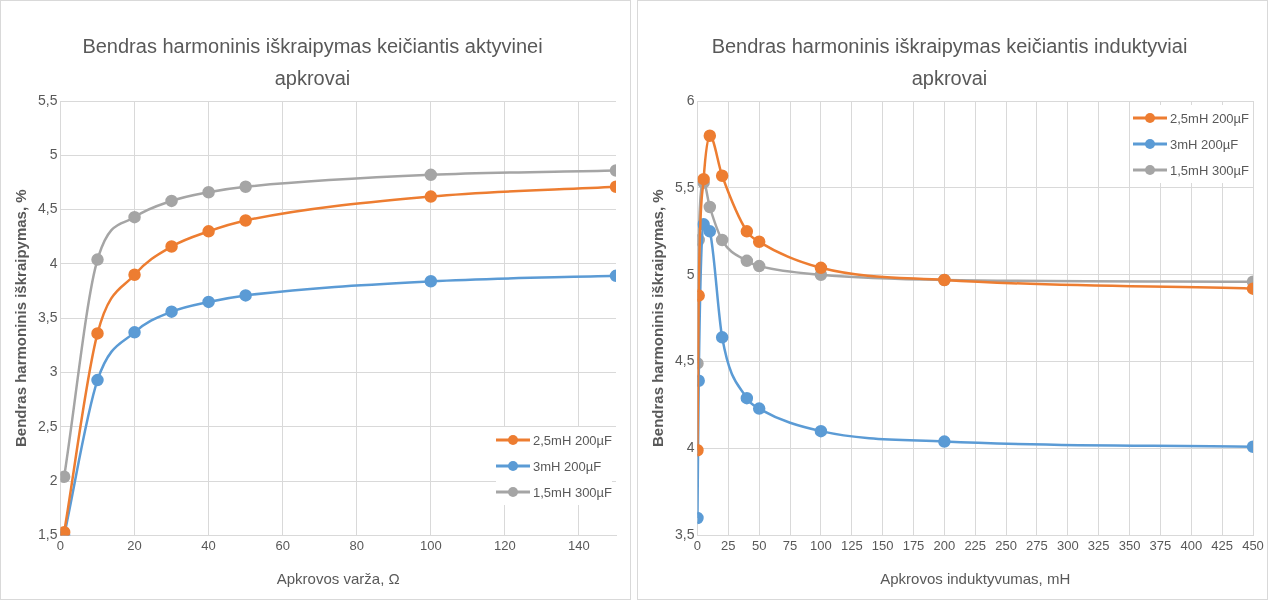  Describe the element at coordinates (47, 534) in the screenshot. I see `y-tick-label: 1,5` at that location.